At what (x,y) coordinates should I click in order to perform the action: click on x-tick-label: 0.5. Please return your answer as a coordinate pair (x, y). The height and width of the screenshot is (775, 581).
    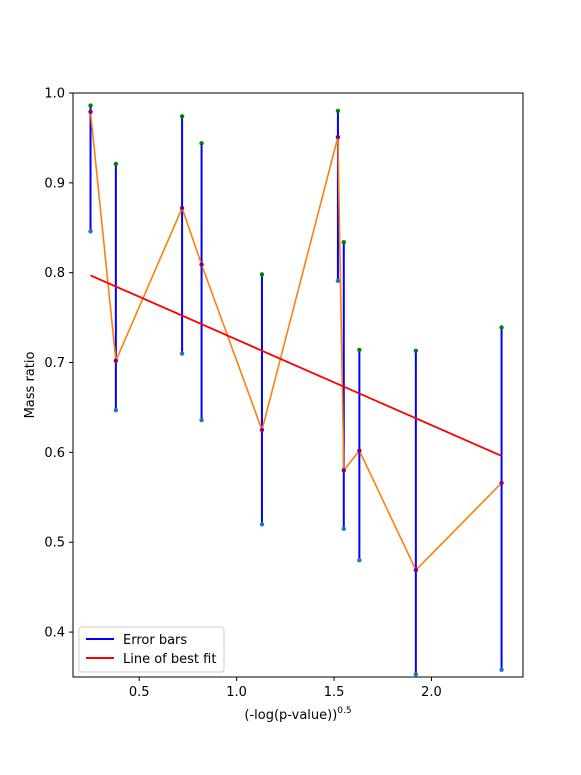
    Looking at the image, I should click on (139, 692).